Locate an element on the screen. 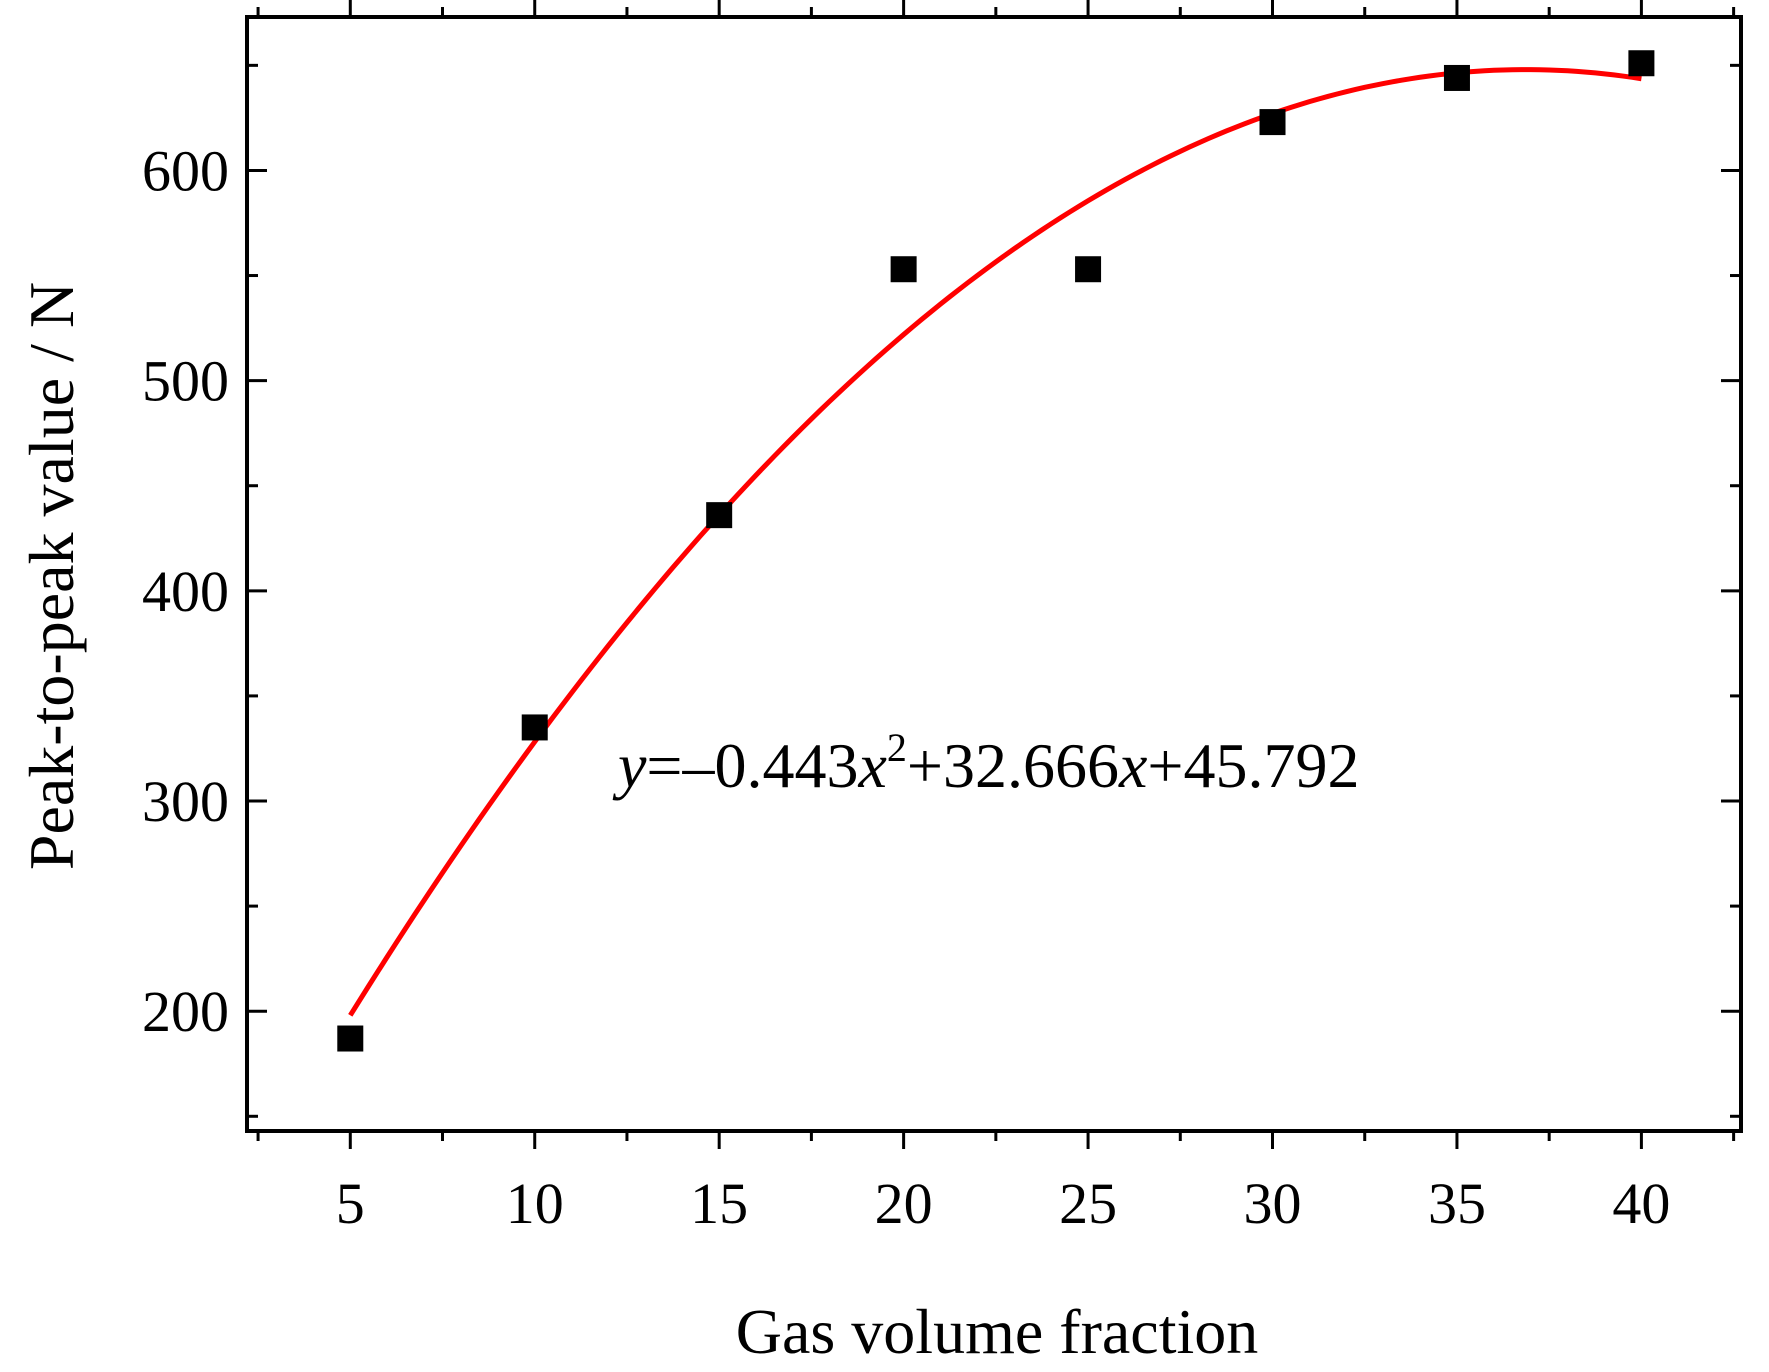 The width and height of the screenshot is (1769, 1372). x-tick-label: 15 is located at coordinates (719, 1203).